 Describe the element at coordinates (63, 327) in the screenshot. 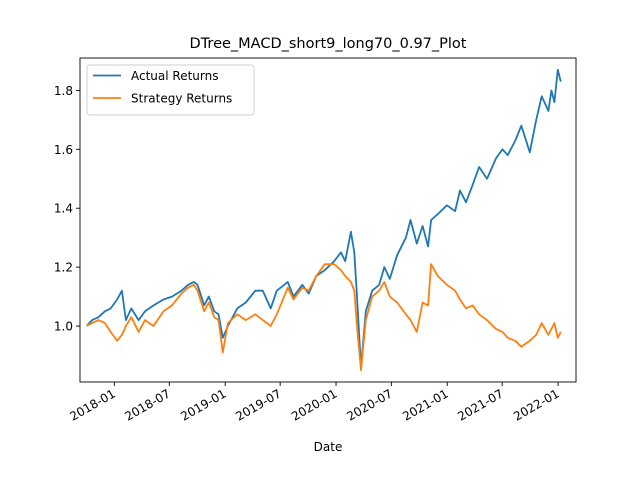

I see `y-tick-label: 1.0` at that location.